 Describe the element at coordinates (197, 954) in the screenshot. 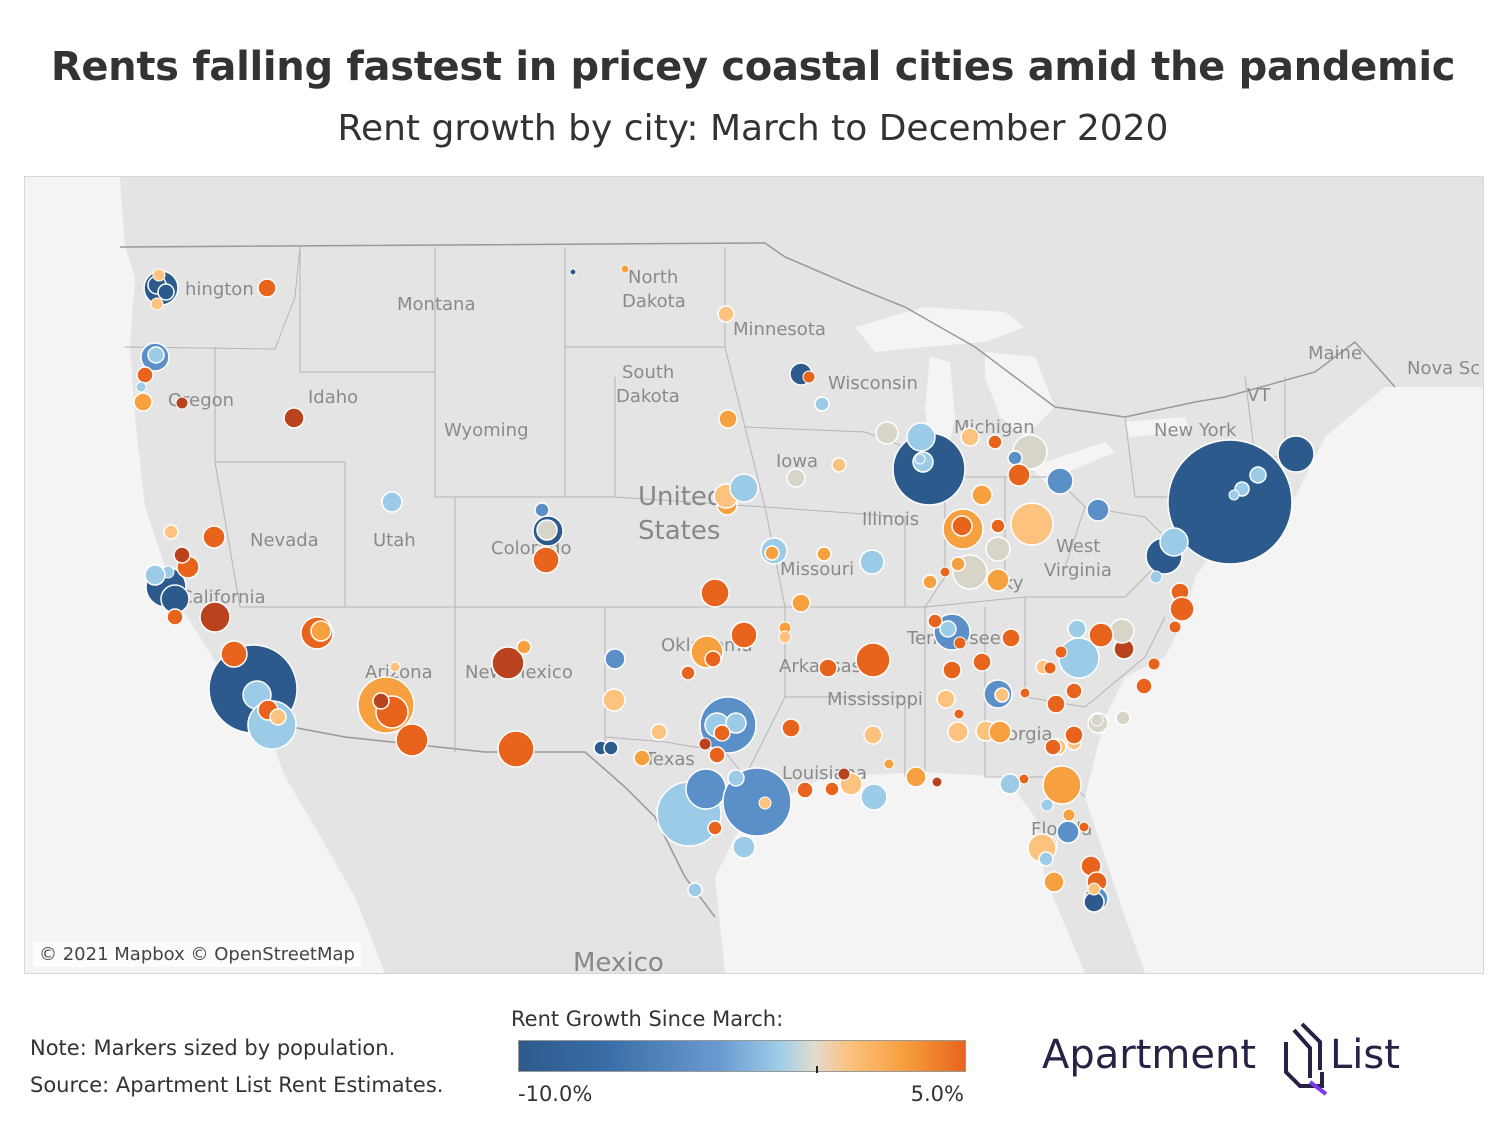

I see `map-attribution: © 2021 Mapbox © OpenStreetMap` at that location.